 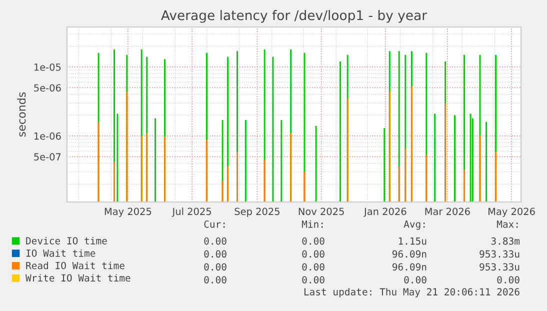 What do you see at coordinates (47, 156) in the screenshot?
I see `y-tick-label: 5e-07` at bounding box center [47, 156].